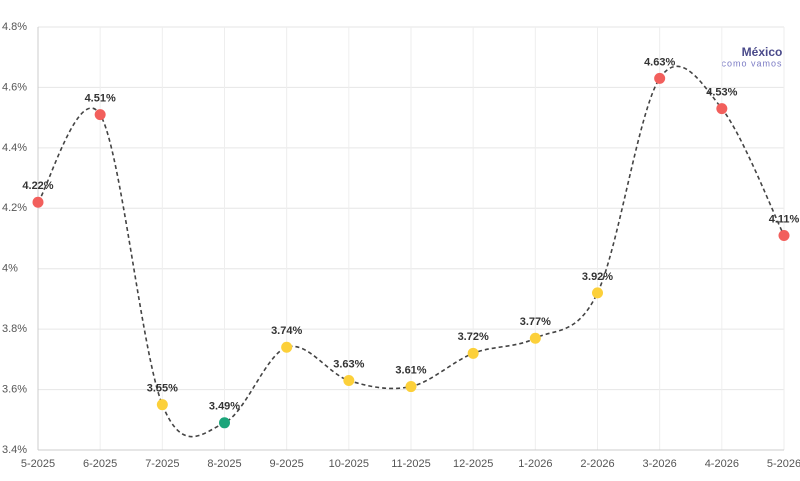  I want to click on value-label: 3.55%, so click(162, 389).